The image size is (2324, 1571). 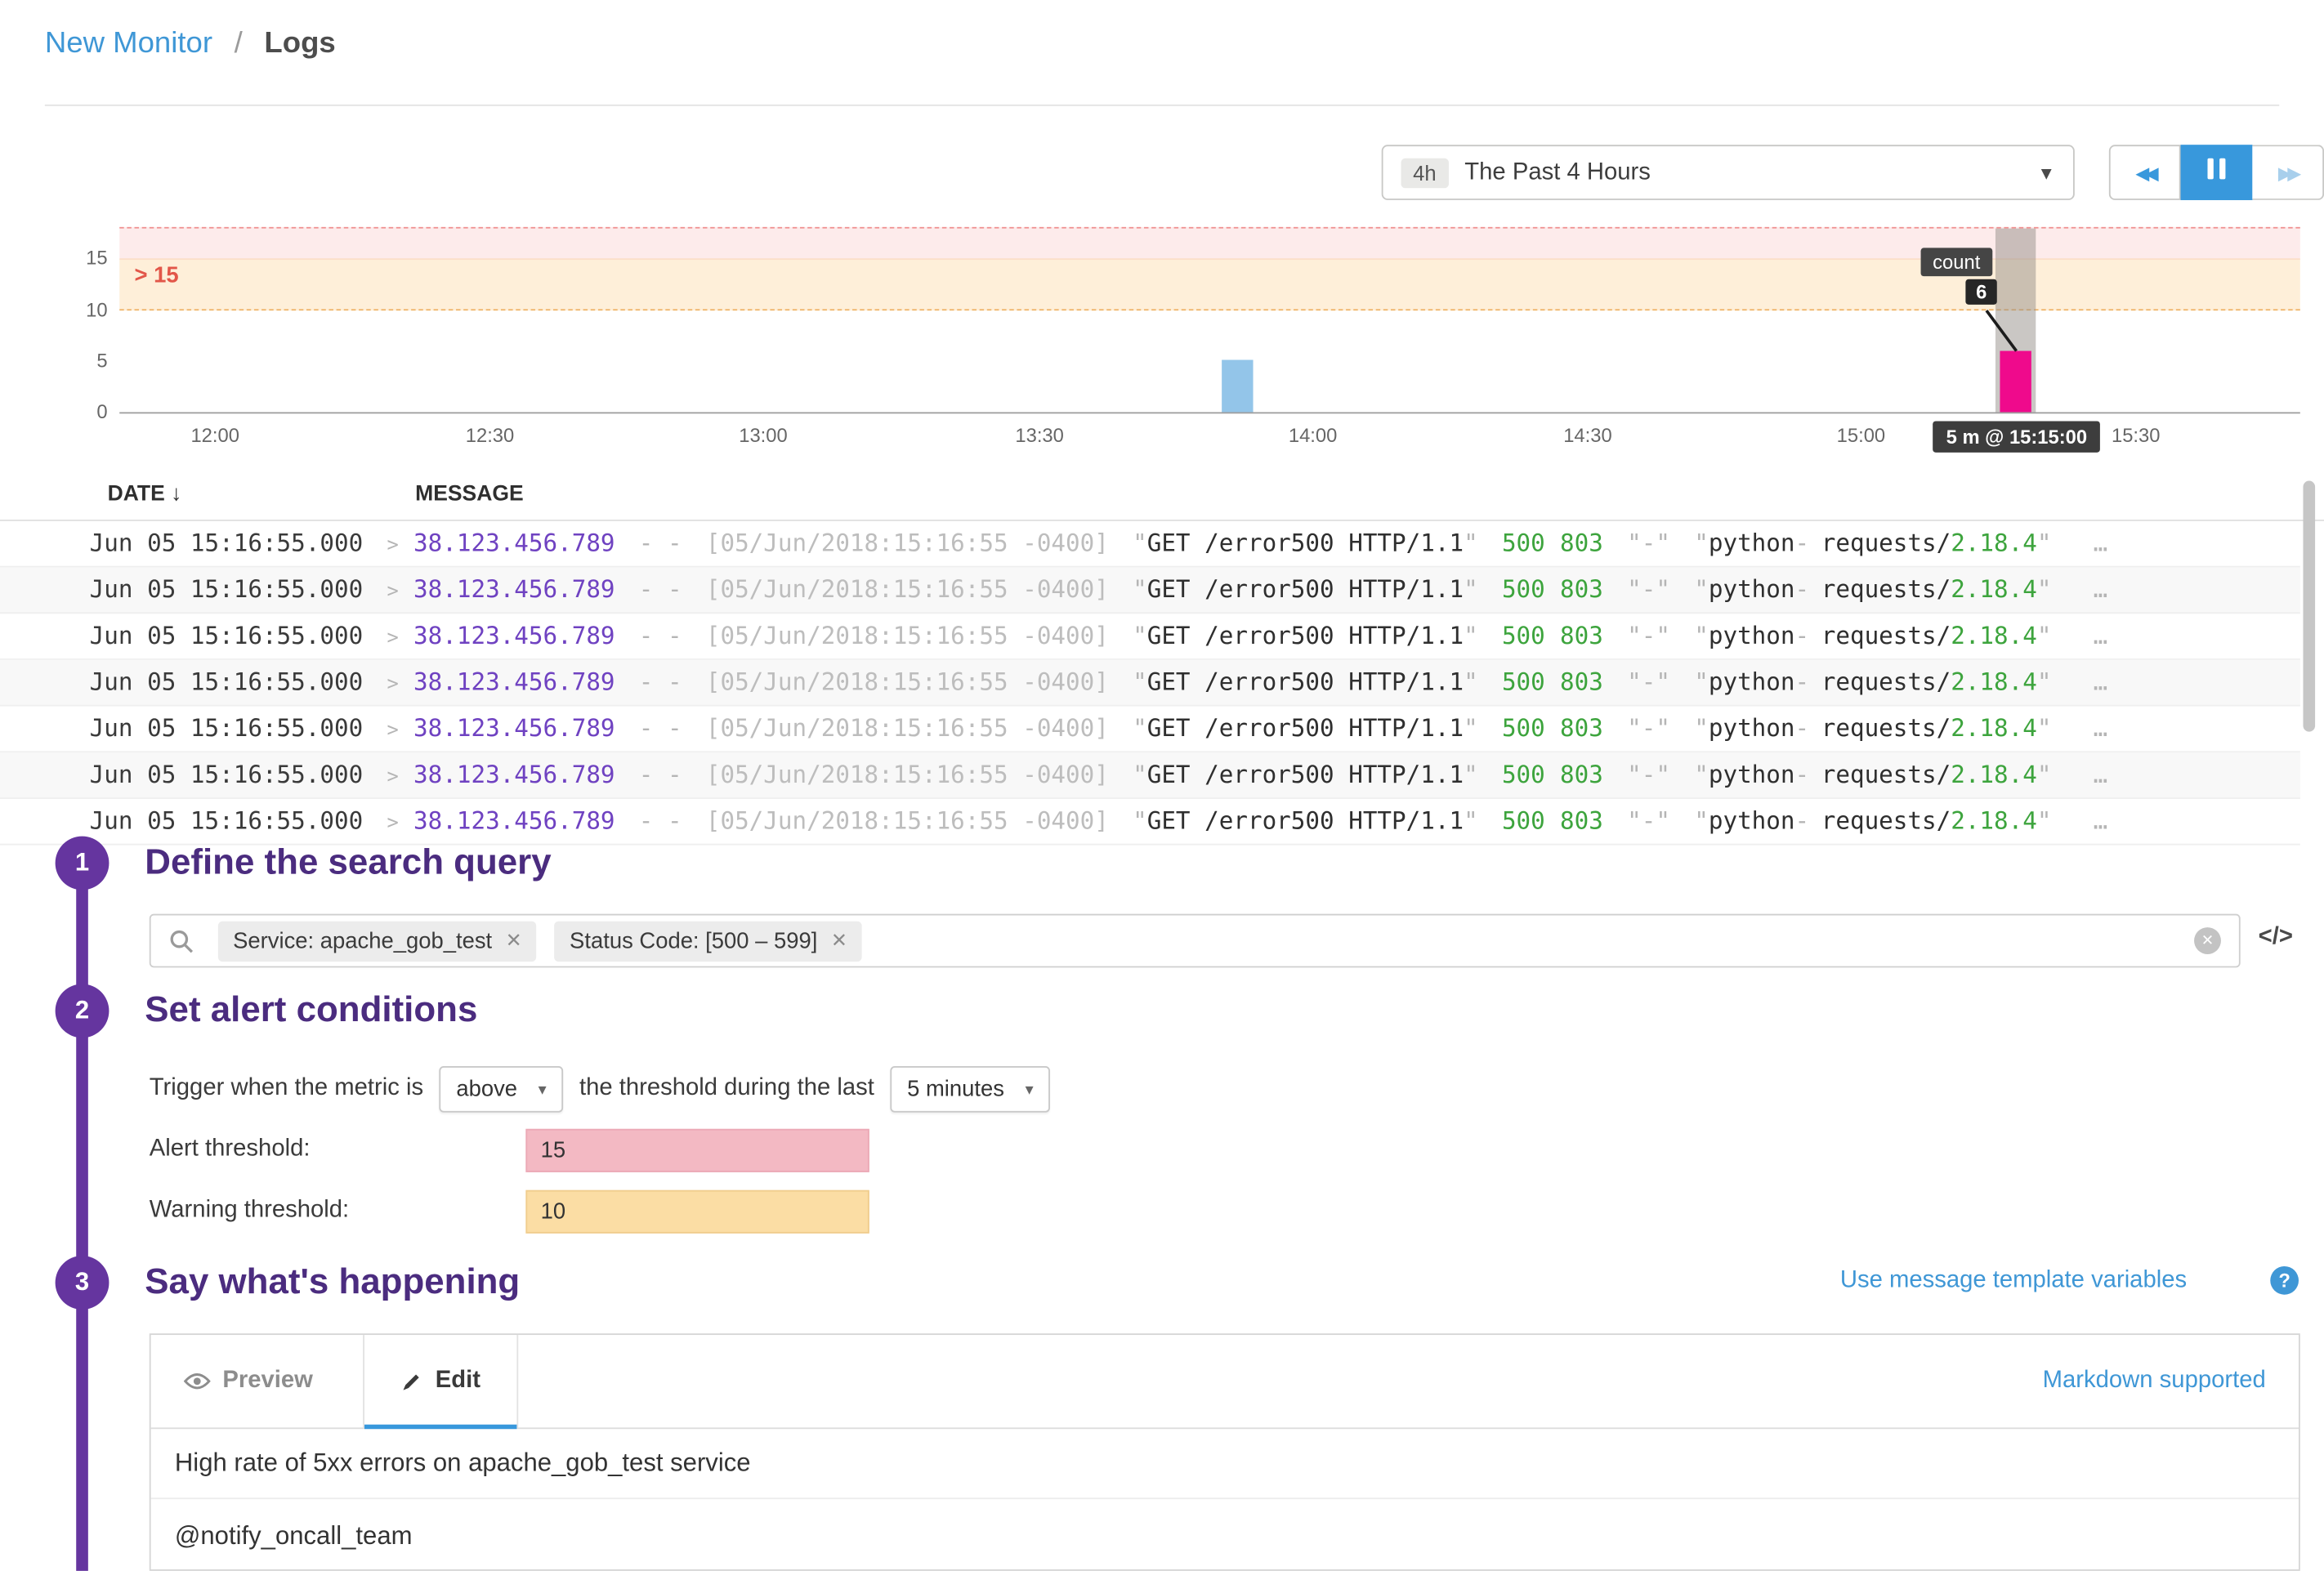 What do you see at coordinates (697, 1211) in the screenshot?
I see `warning-threshold-input: 10` at bounding box center [697, 1211].